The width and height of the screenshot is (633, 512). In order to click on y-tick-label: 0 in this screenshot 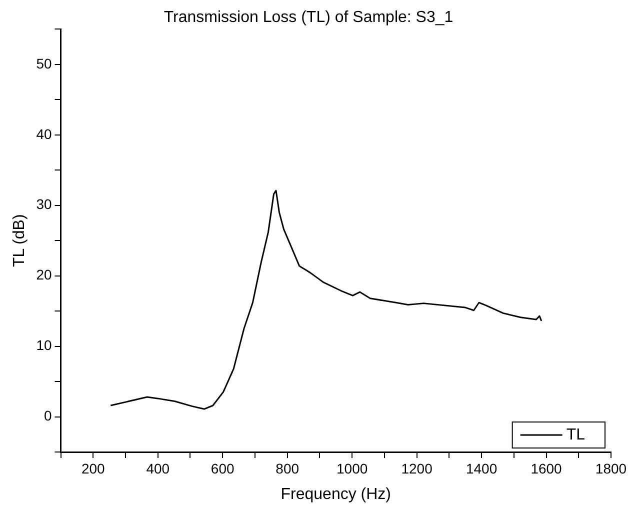, I will do `click(48, 416)`.